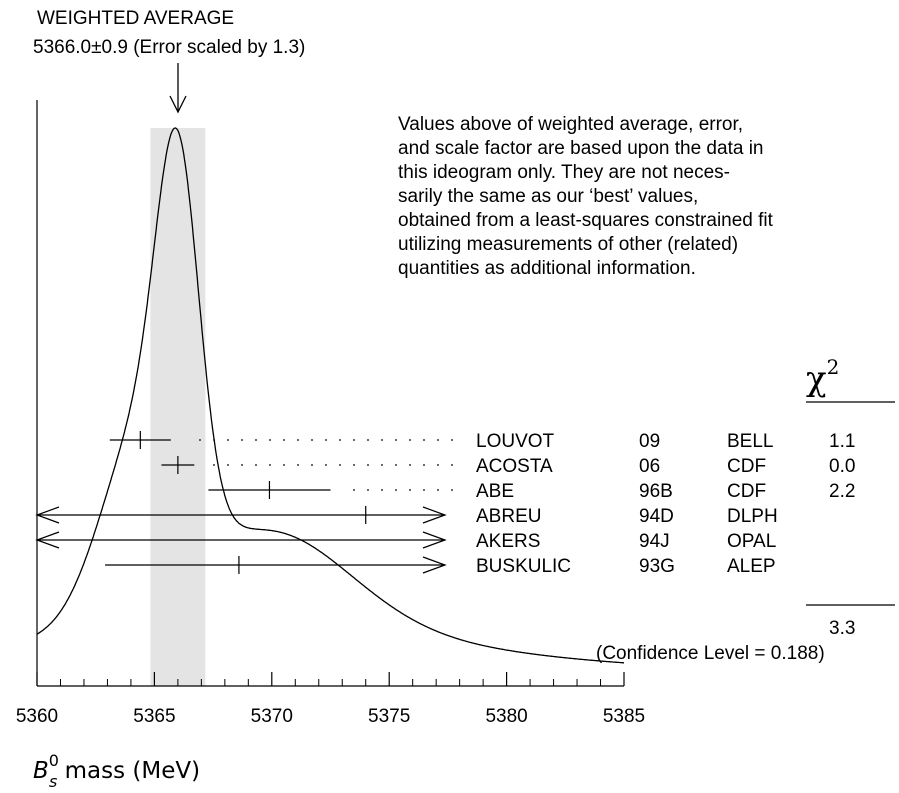 The width and height of the screenshot is (899, 793). I want to click on x-axis-ticks, so click(330, 679).